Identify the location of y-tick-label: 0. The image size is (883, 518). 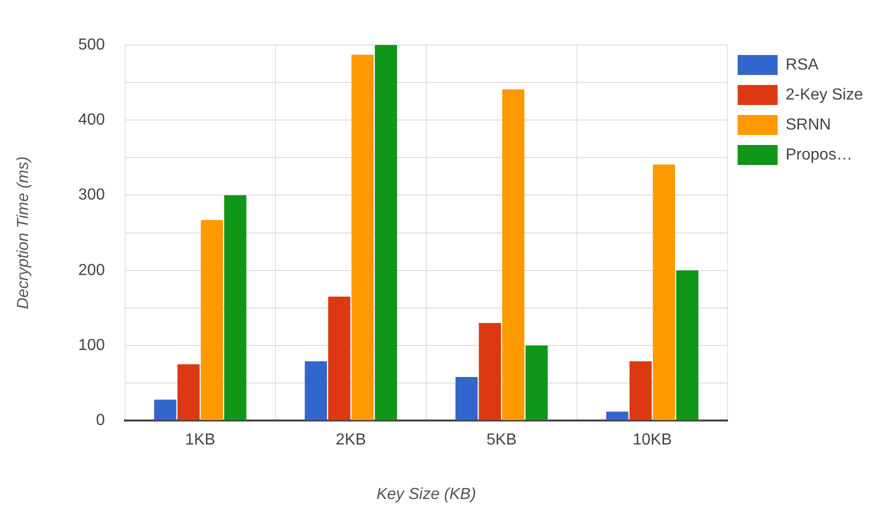
(100, 421).